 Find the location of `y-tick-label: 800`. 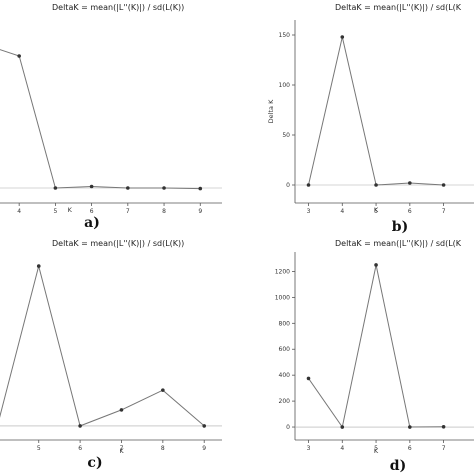

y-tick-label: 800 is located at coordinates (285, 323).